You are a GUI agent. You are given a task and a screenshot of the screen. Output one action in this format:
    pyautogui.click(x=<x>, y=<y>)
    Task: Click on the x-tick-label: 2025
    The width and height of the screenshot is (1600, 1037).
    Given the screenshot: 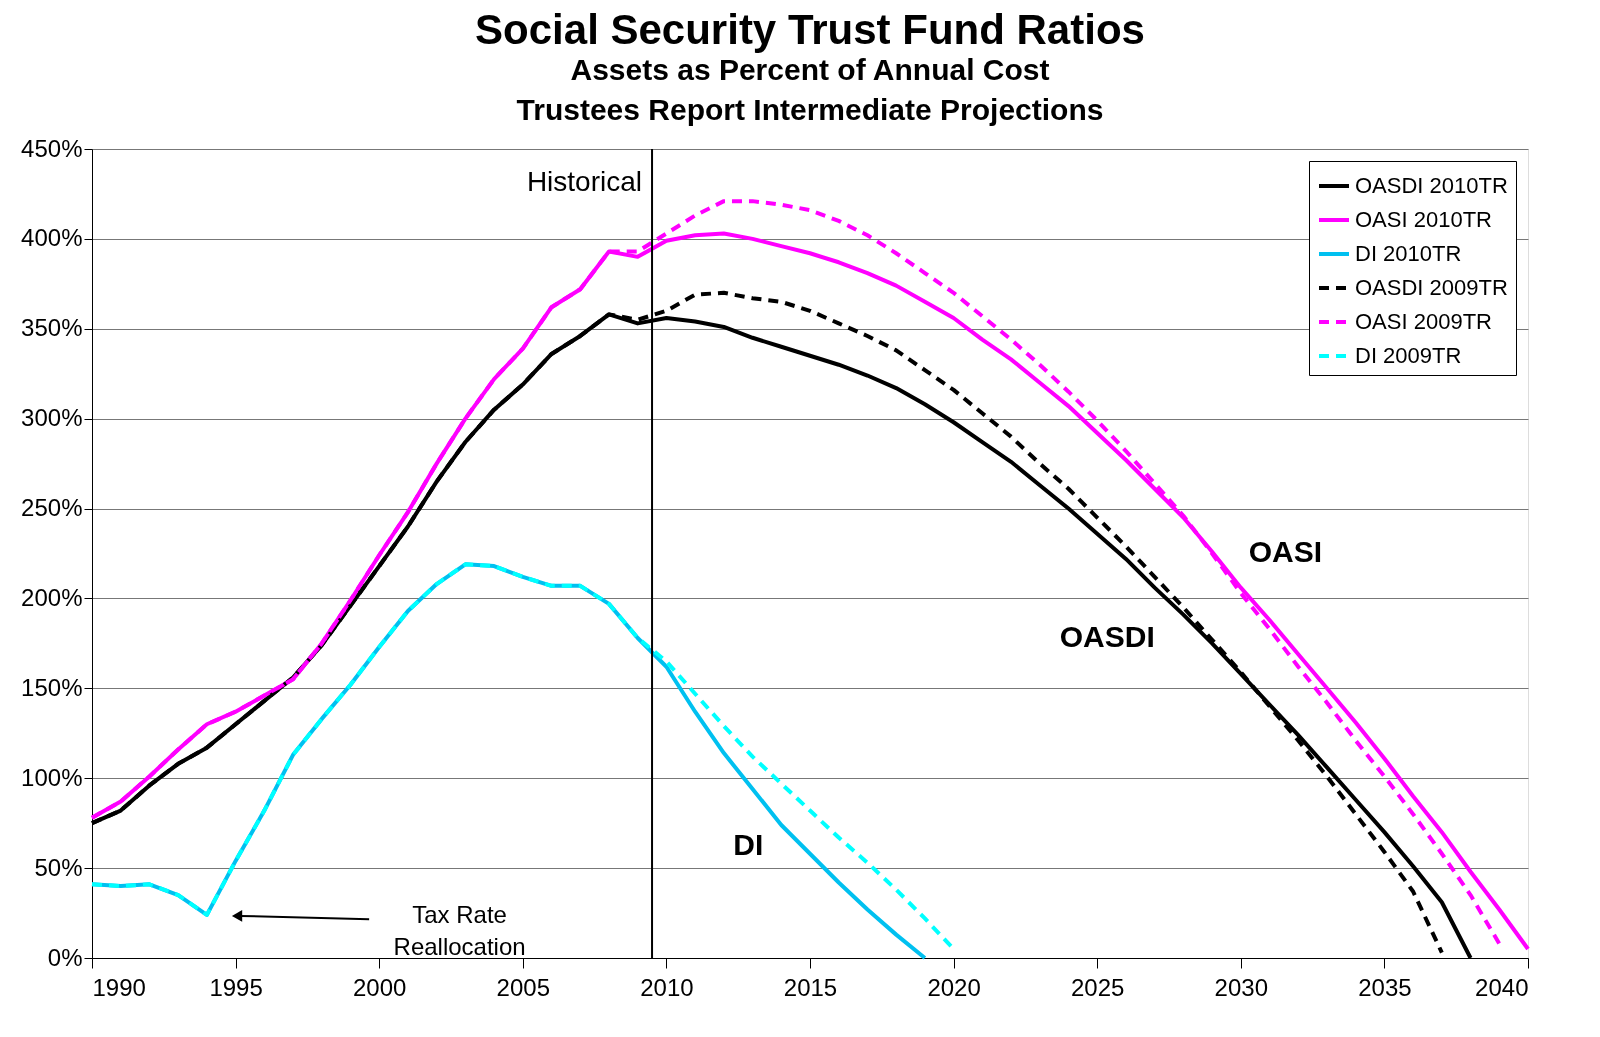 What is the action you would take?
    pyautogui.click(x=1098, y=987)
    